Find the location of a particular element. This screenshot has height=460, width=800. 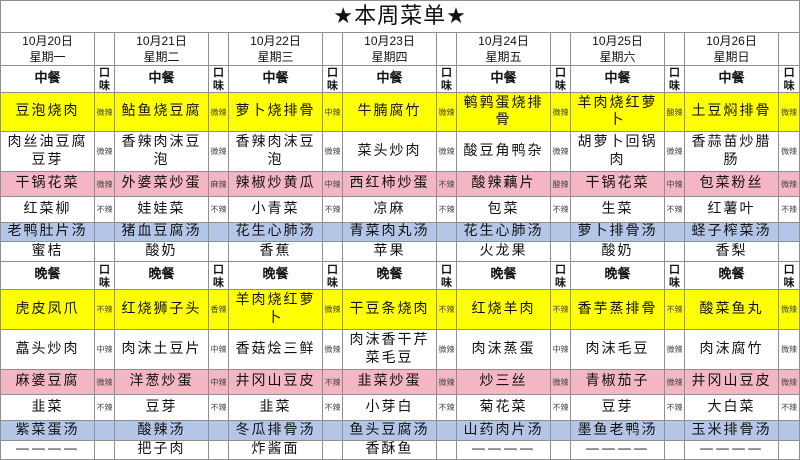

date-label: 10月20日 is located at coordinates (47, 41).